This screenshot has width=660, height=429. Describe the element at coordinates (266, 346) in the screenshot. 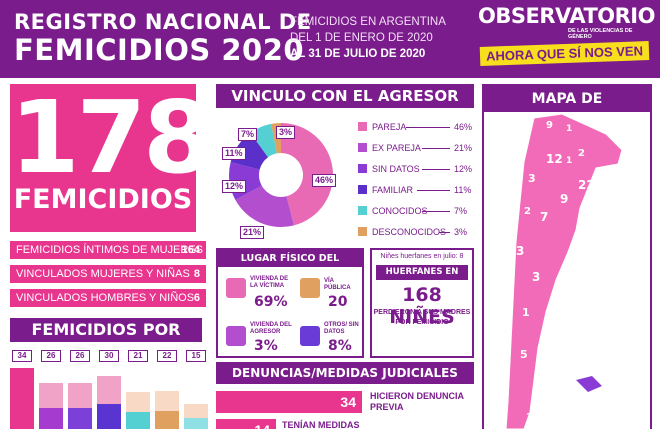

I see `lugar-value: 3%` at that location.